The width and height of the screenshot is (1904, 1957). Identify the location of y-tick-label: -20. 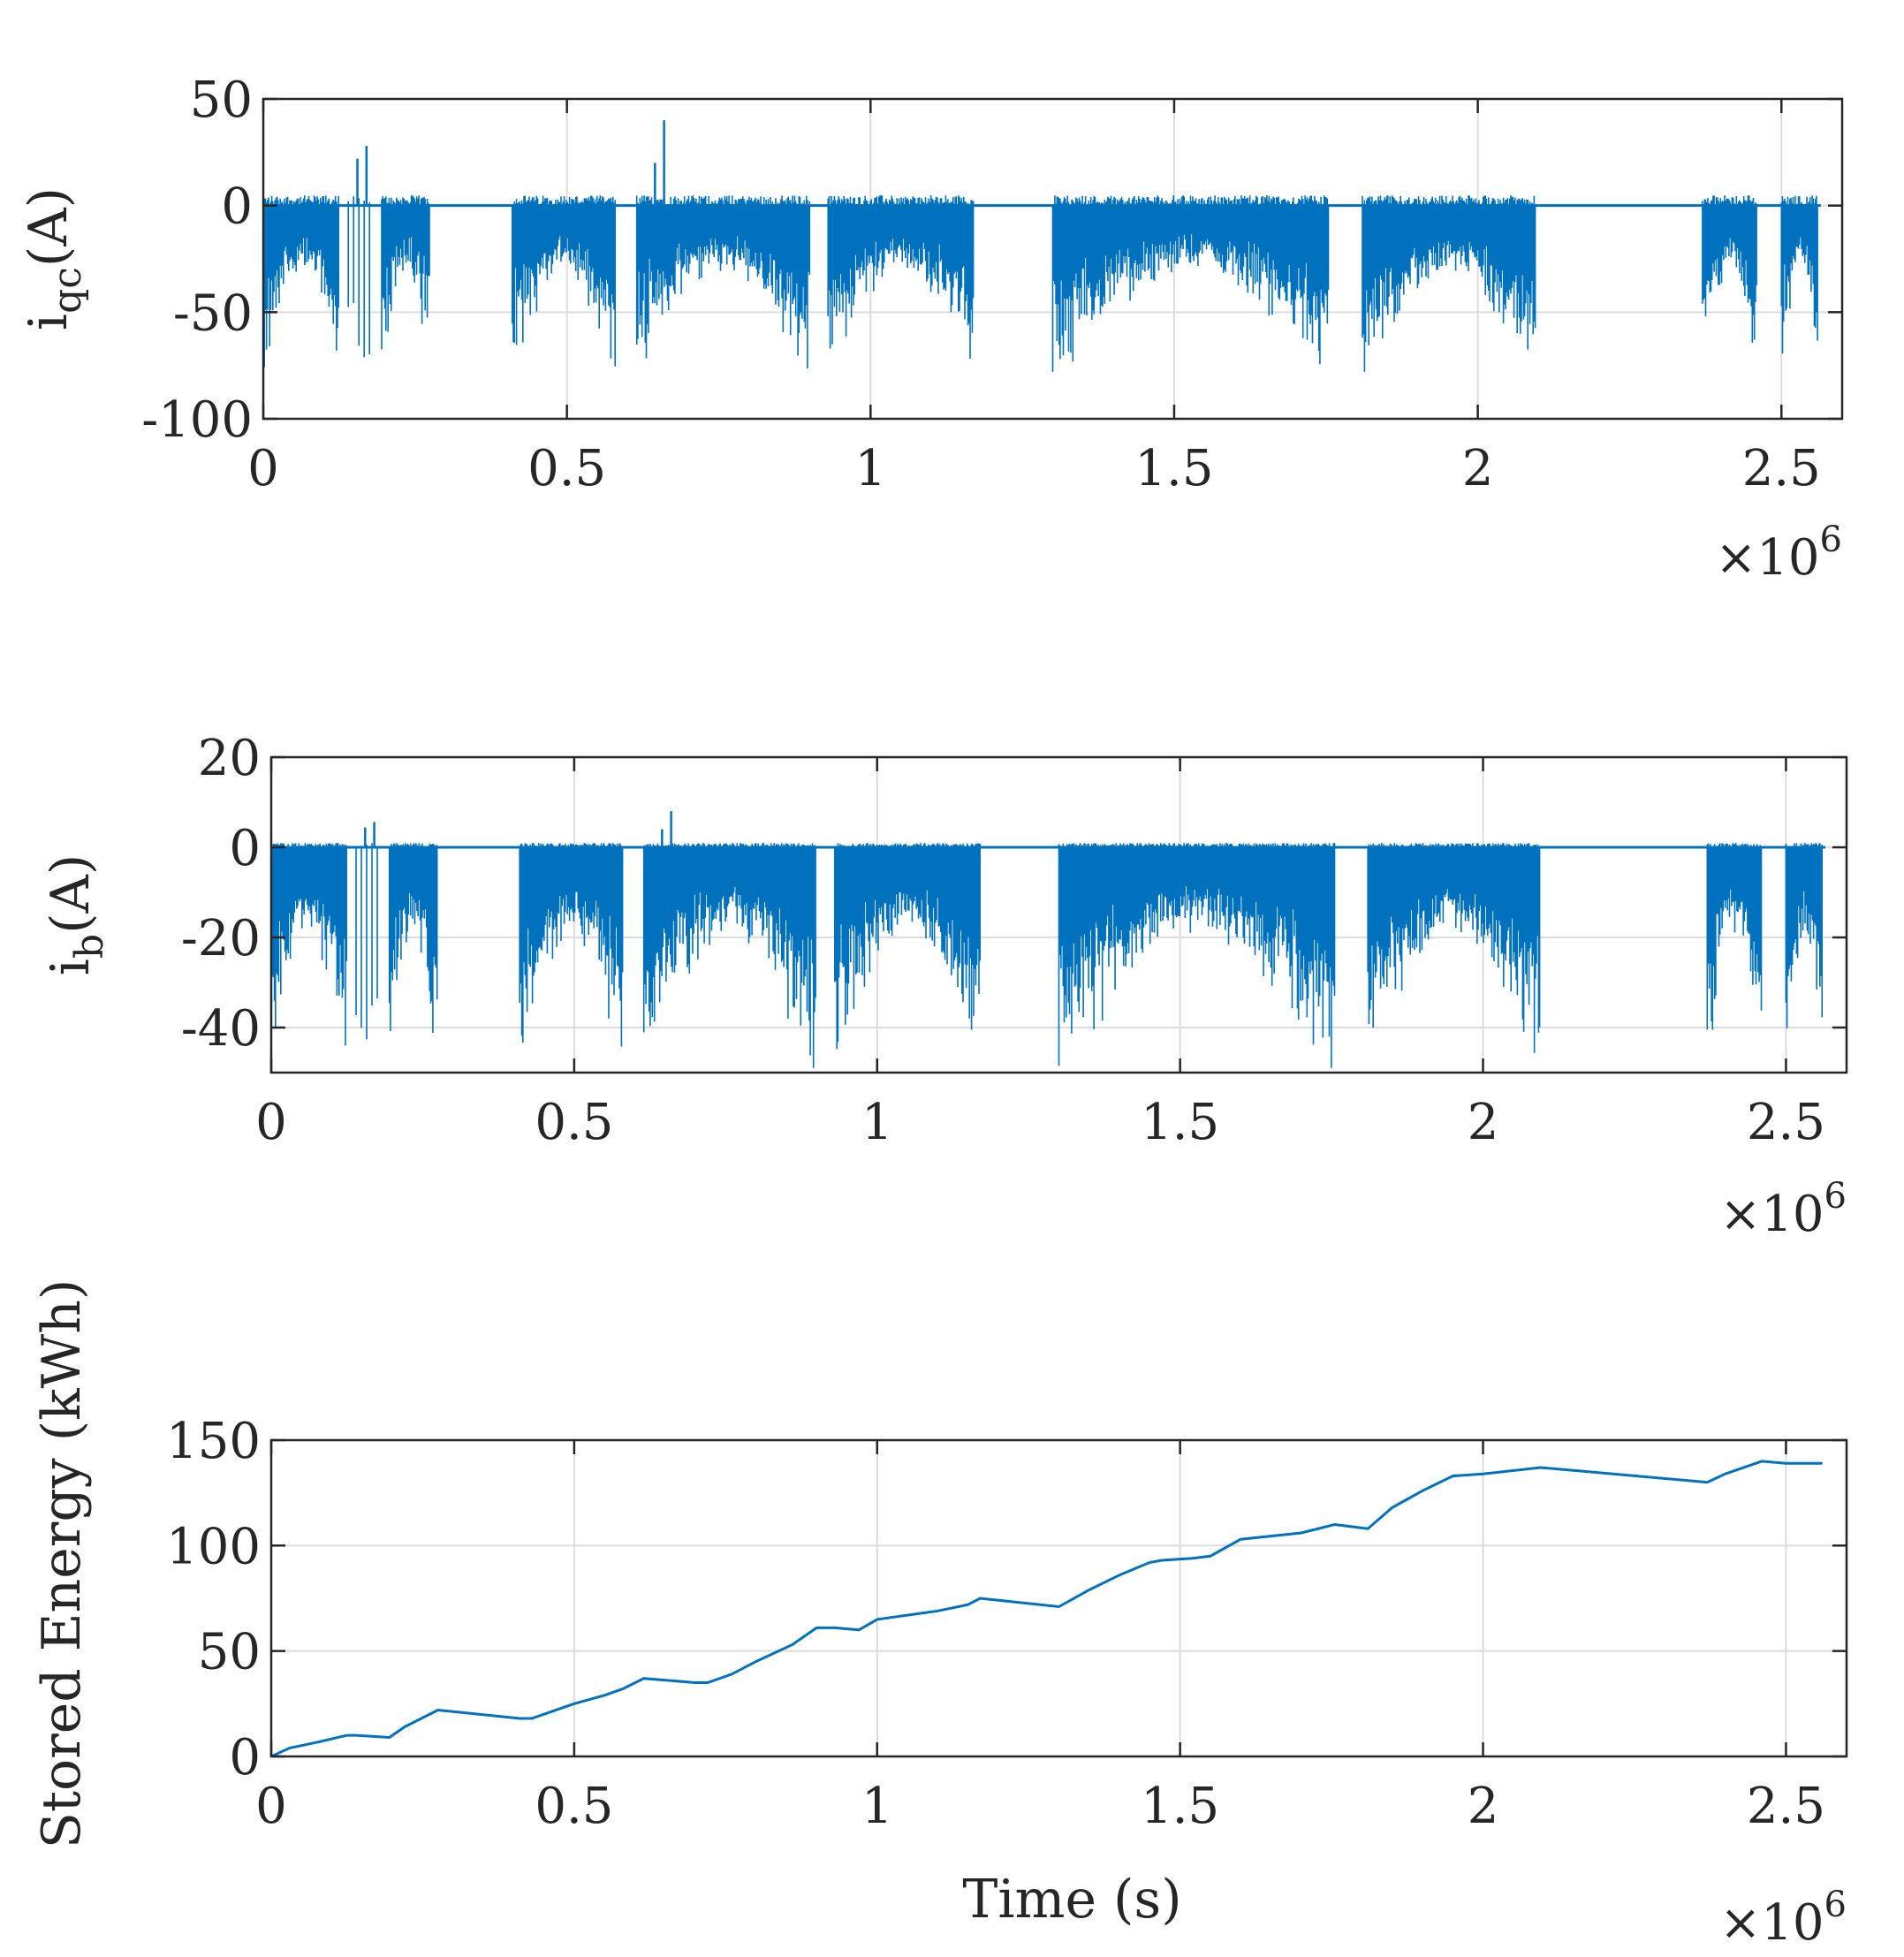
(221, 938).